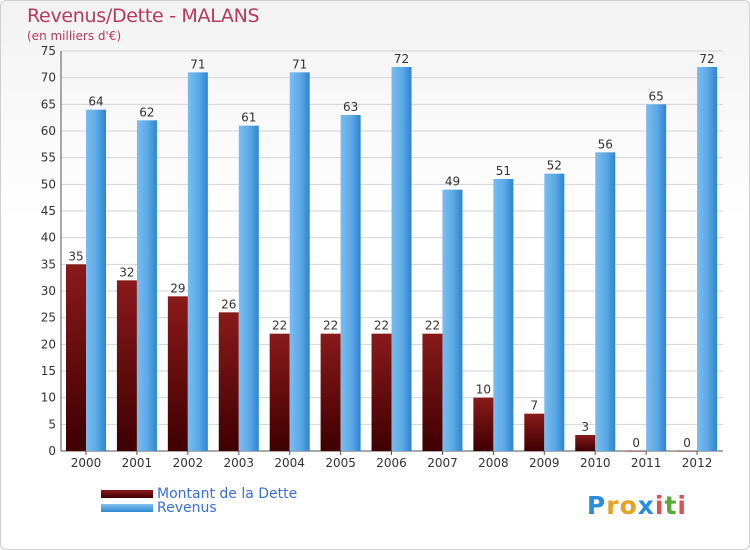 The image size is (750, 550). I want to click on chart-title: Revenus/Dette - MALANS, so click(143, 16).